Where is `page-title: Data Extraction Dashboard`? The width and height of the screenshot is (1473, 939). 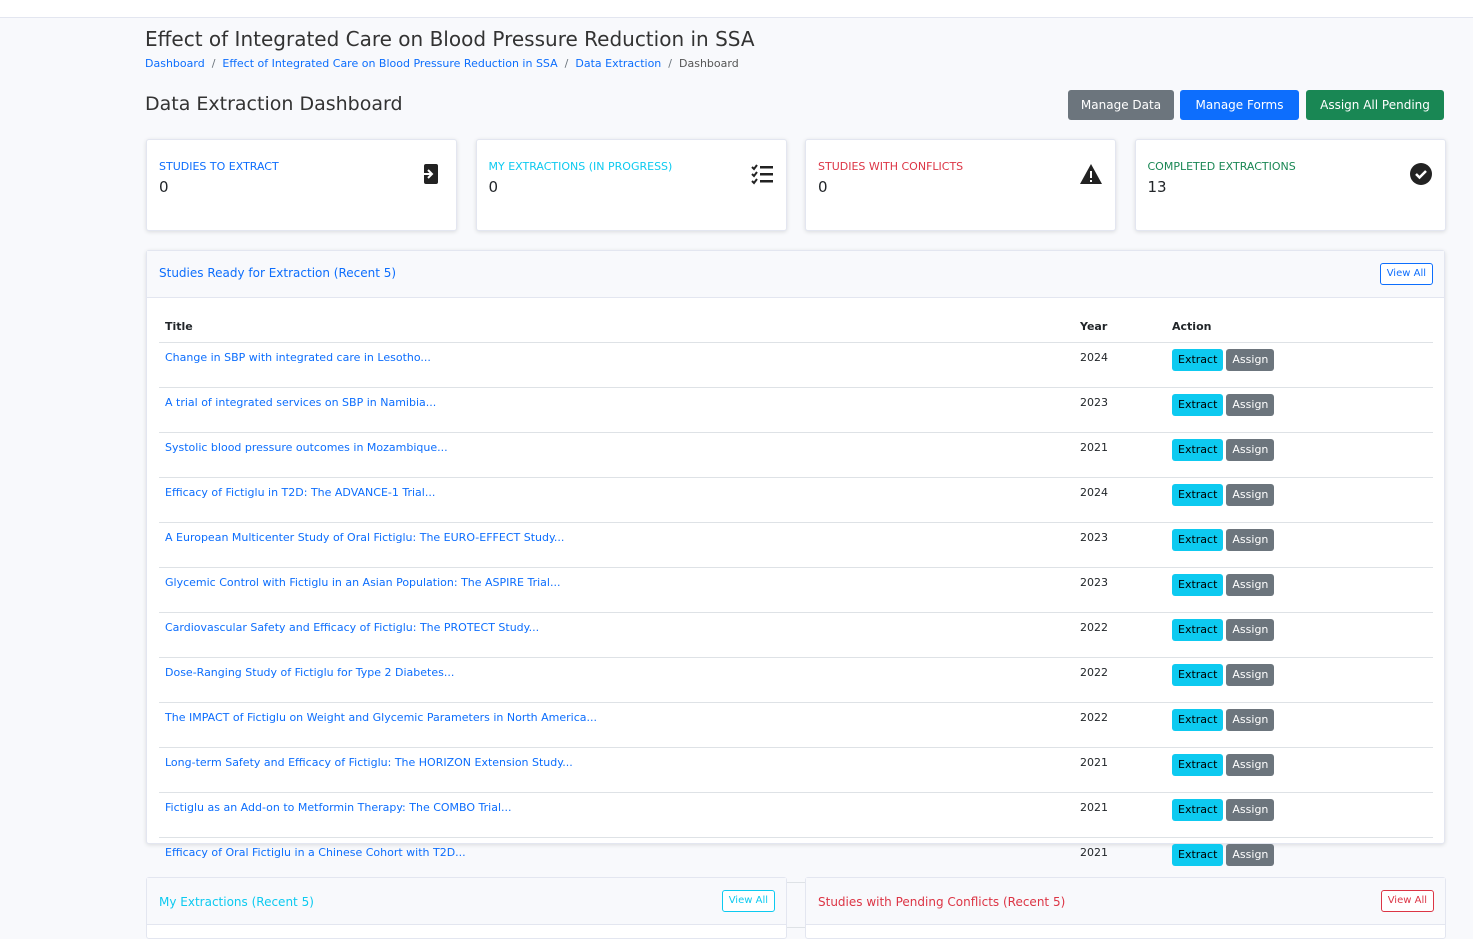 page-title: Data Extraction Dashboard is located at coordinates (274, 104).